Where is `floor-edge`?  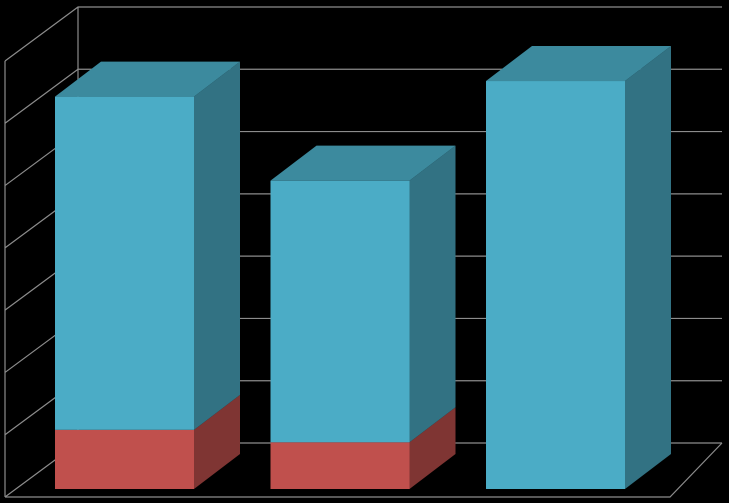
floor-edge is located at coordinates (364, 470).